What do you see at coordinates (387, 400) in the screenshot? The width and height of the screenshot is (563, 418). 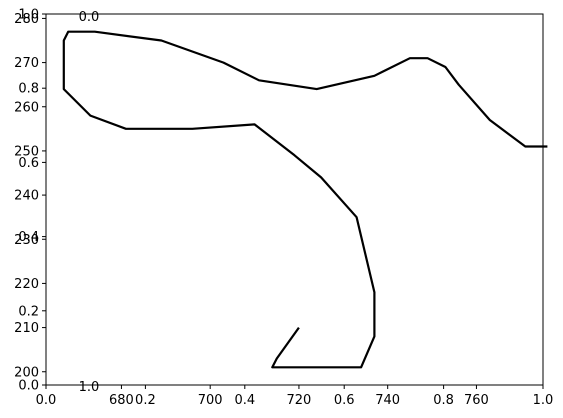 I see `x-tick-label: 740` at bounding box center [387, 400].